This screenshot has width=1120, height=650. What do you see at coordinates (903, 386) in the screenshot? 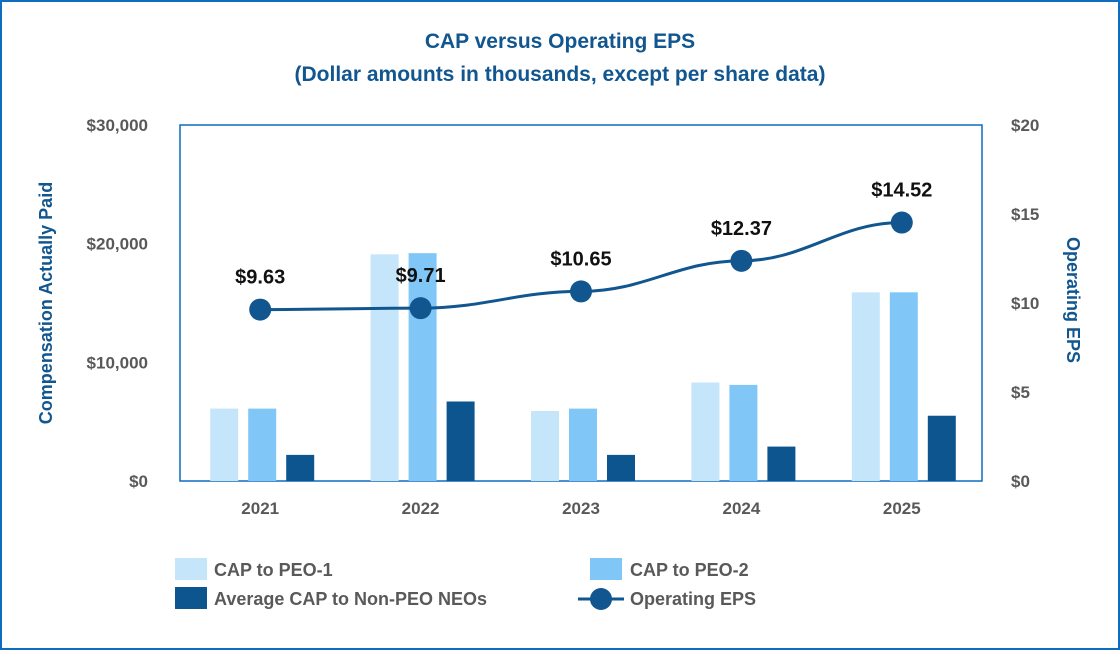
I see `bar-cap-to-peo-2-2025` at bounding box center [903, 386].